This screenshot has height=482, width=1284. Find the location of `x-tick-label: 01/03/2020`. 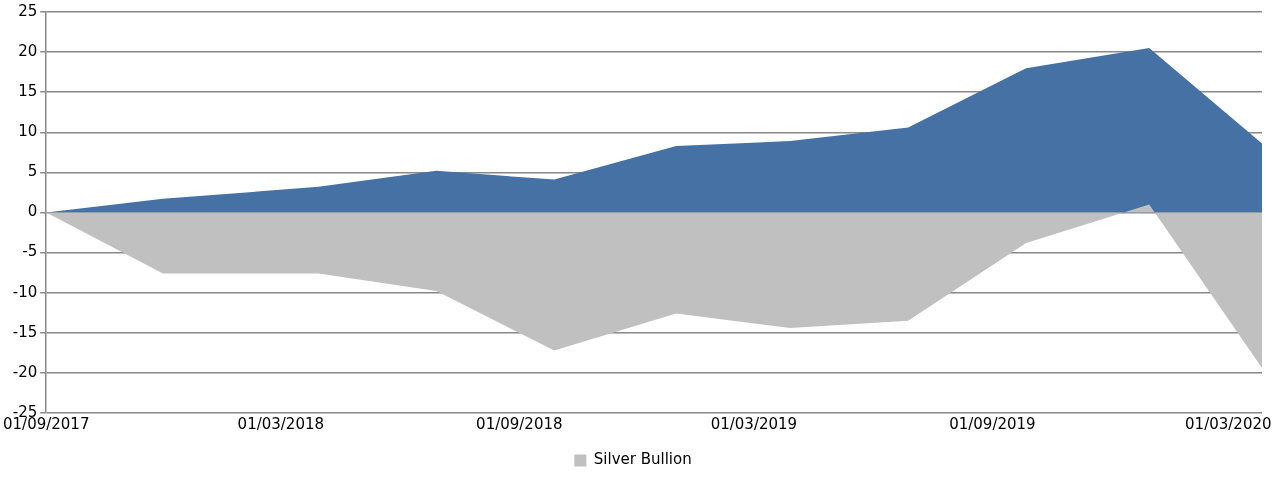

x-tick-label: 01/03/2020 is located at coordinates (1228, 423).